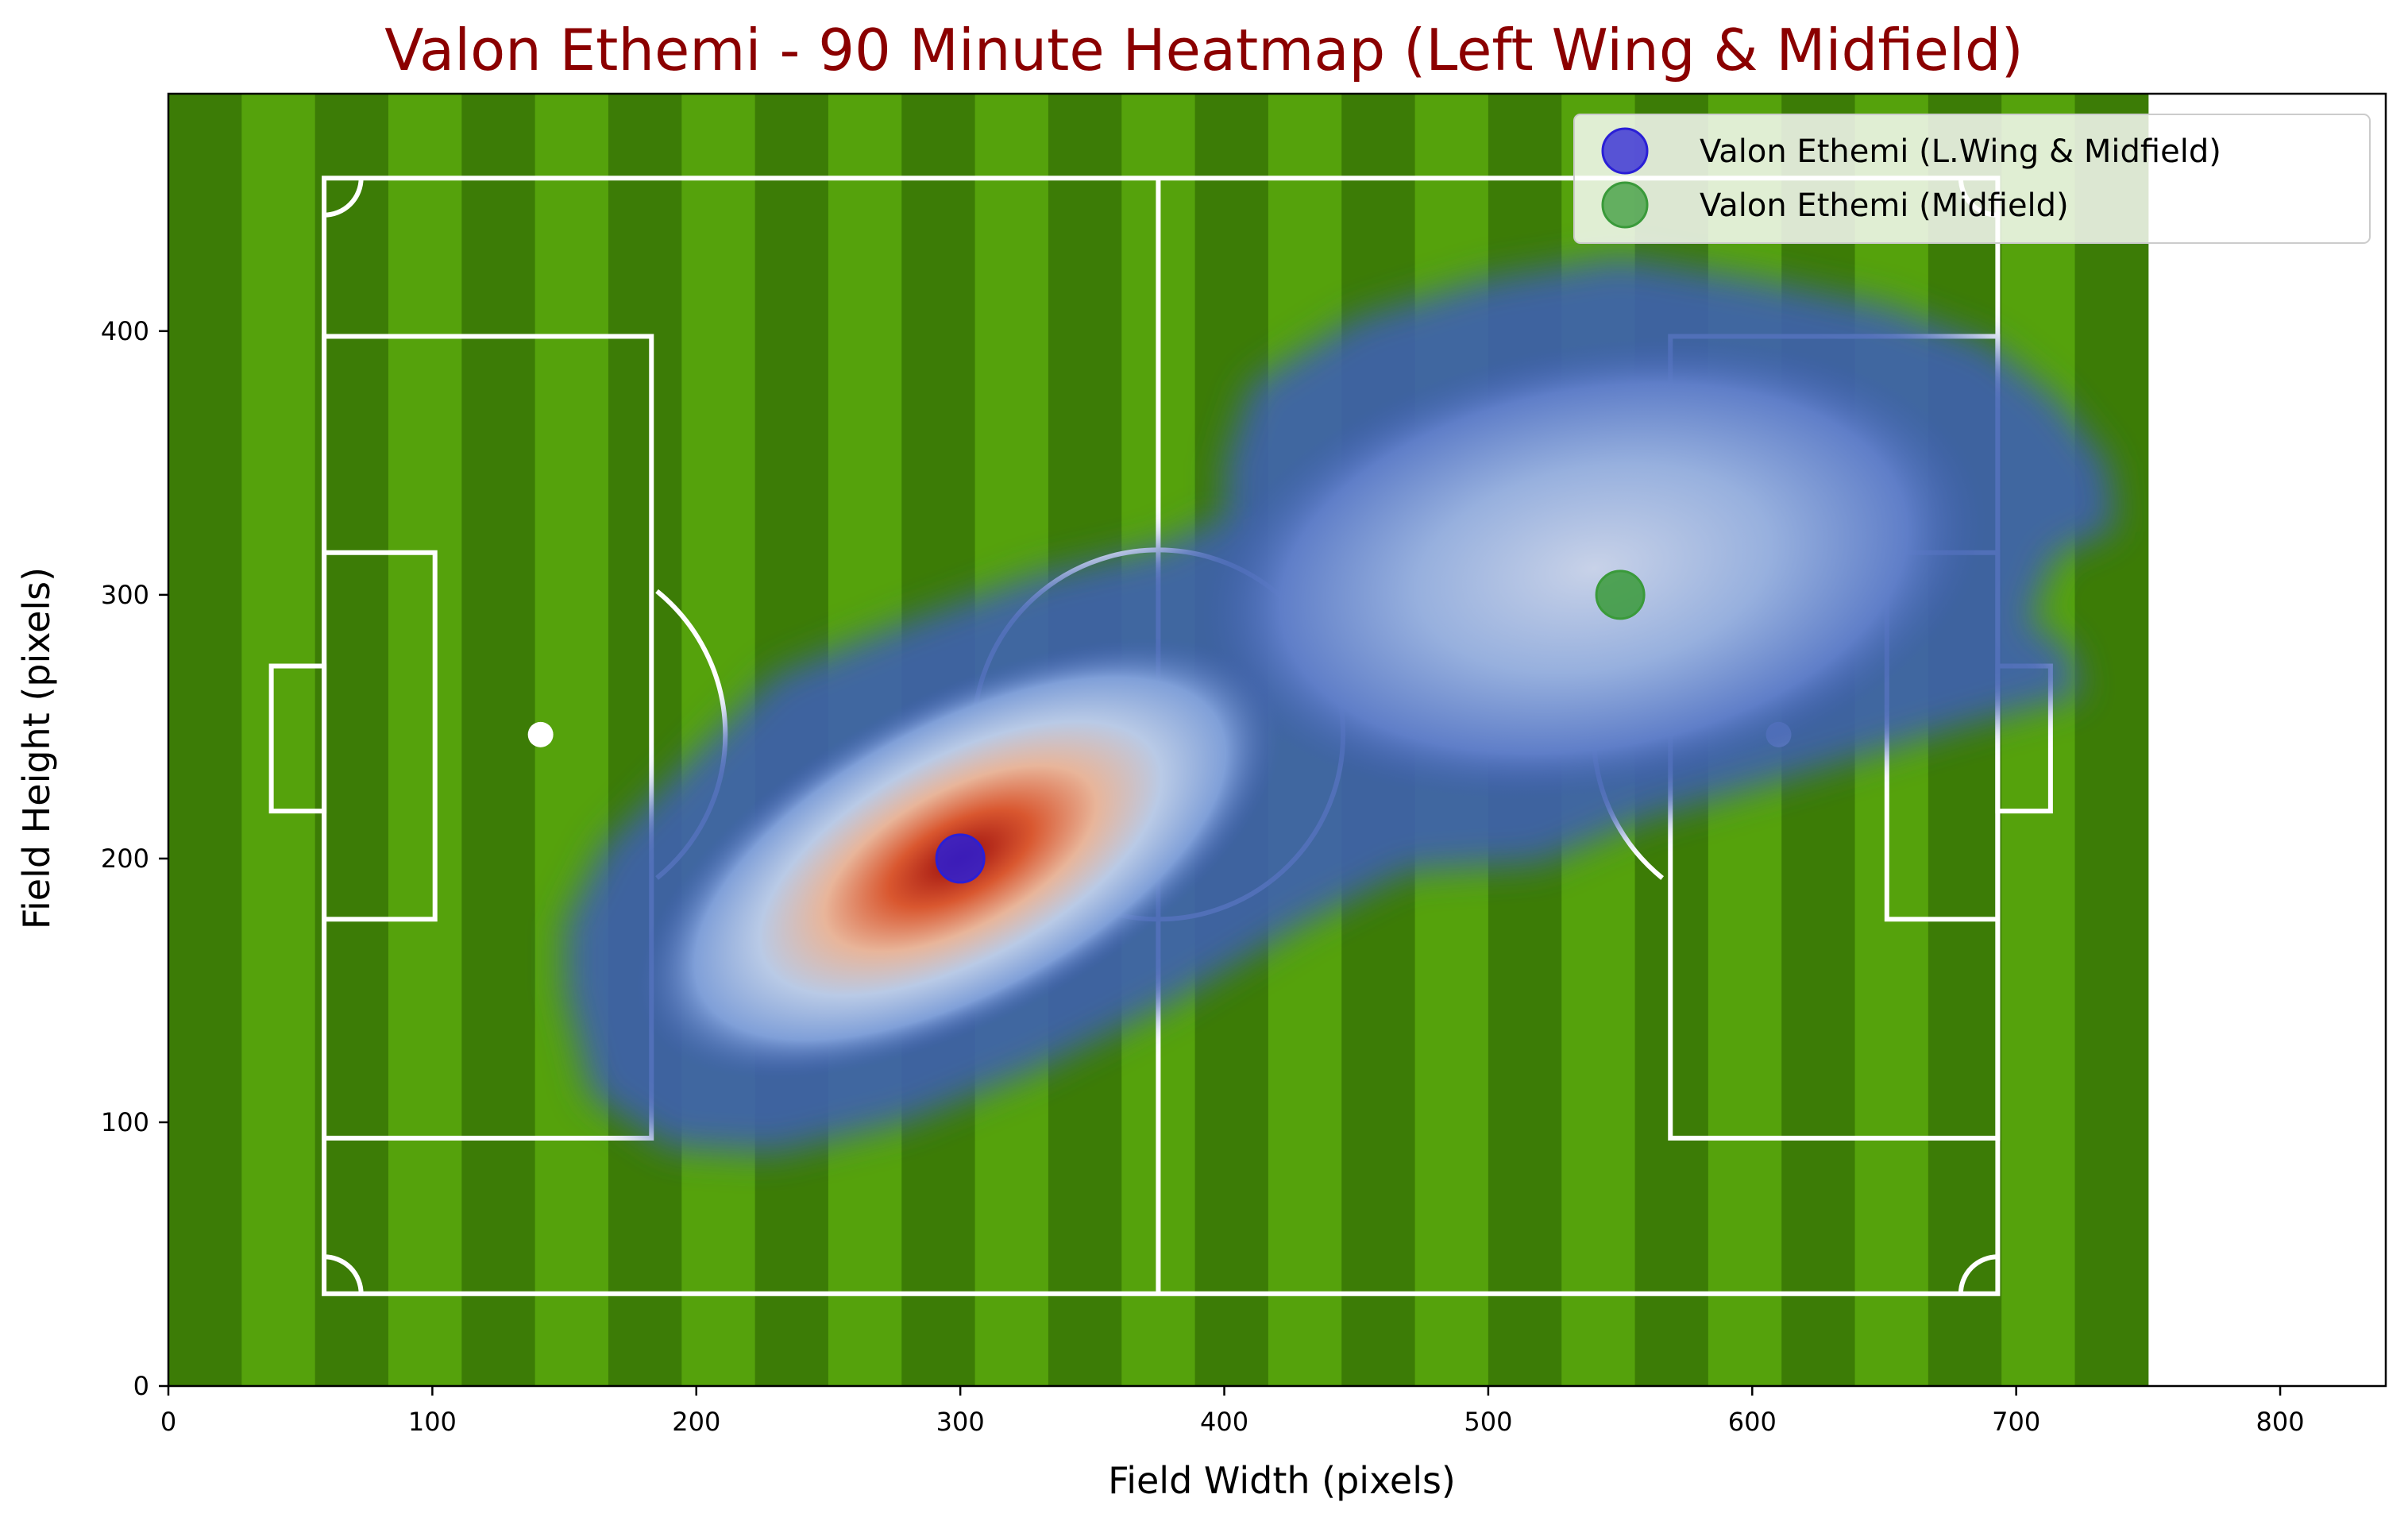 The image size is (2408, 1529). I want to click on x-tick-label: 100, so click(432, 1422).